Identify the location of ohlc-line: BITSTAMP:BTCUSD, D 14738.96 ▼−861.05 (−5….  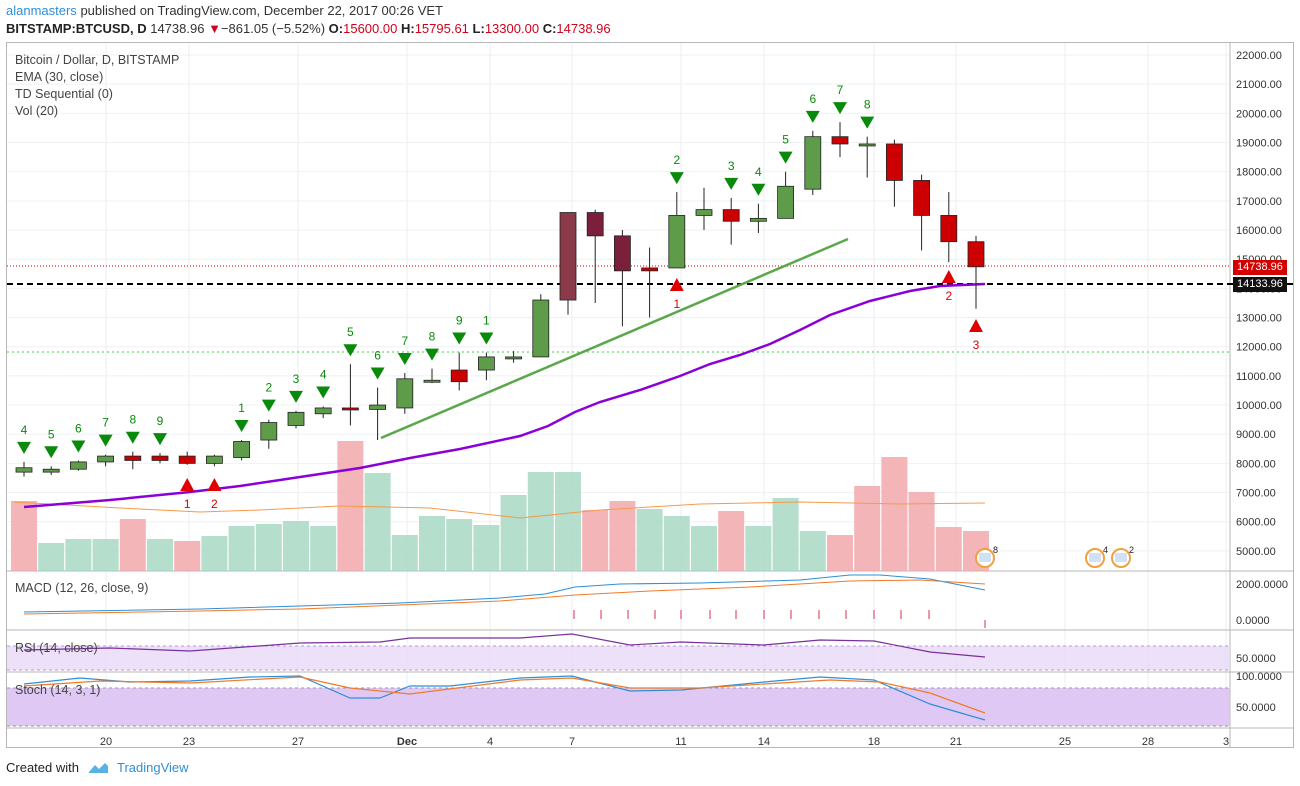
(308, 28).